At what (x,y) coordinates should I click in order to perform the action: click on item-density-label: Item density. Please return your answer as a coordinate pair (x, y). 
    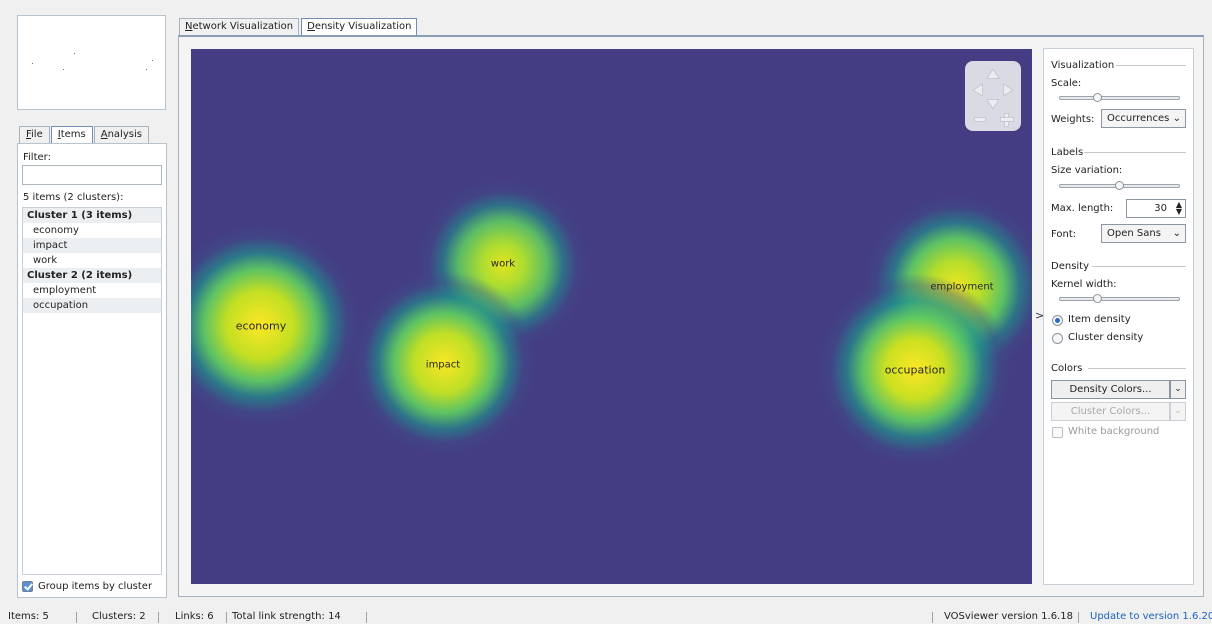
    Looking at the image, I should click on (1099, 319).